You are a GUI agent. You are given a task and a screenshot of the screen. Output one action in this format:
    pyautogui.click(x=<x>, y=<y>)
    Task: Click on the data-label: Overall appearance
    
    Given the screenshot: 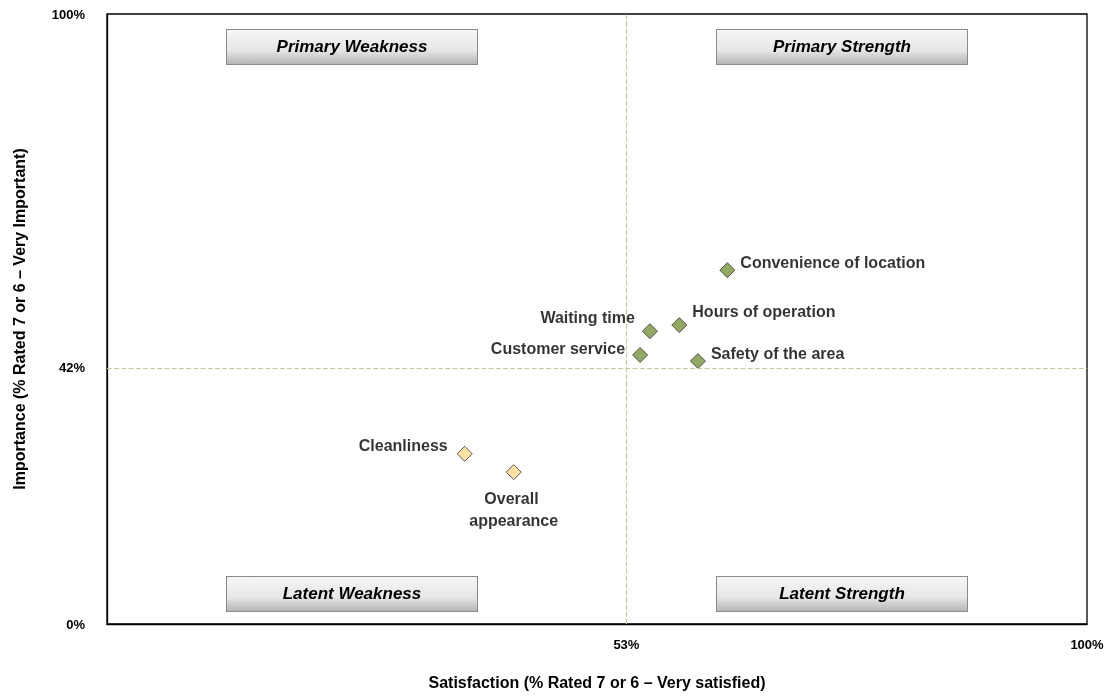 What is the action you would take?
    pyautogui.click(x=514, y=509)
    